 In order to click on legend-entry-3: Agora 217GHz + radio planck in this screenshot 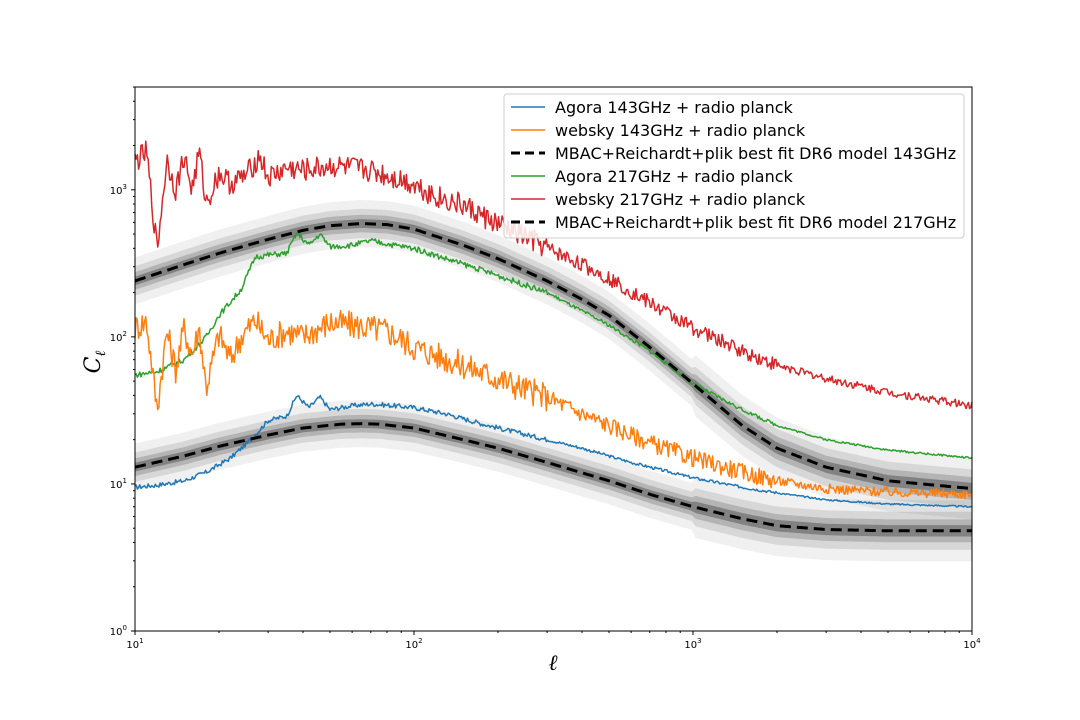, I will do `click(674, 176)`.